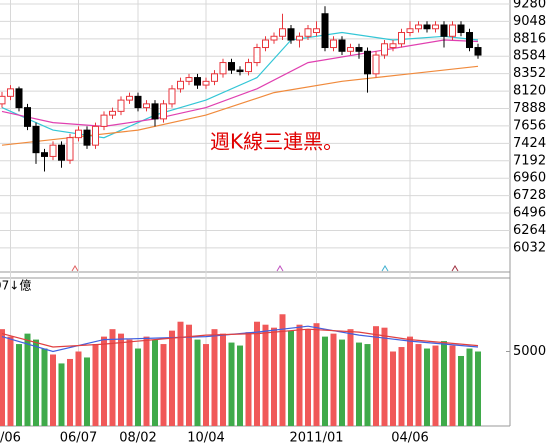 The width and height of the screenshot is (550, 448). I want to click on y-tick-label: 6032, so click(529, 247).